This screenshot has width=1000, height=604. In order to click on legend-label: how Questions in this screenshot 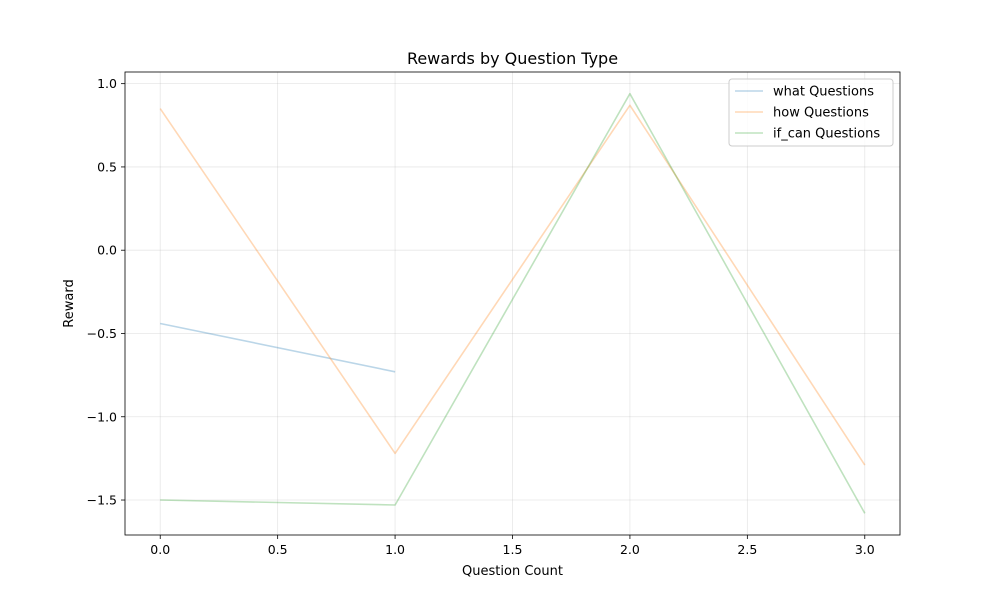, I will do `click(821, 113)`.